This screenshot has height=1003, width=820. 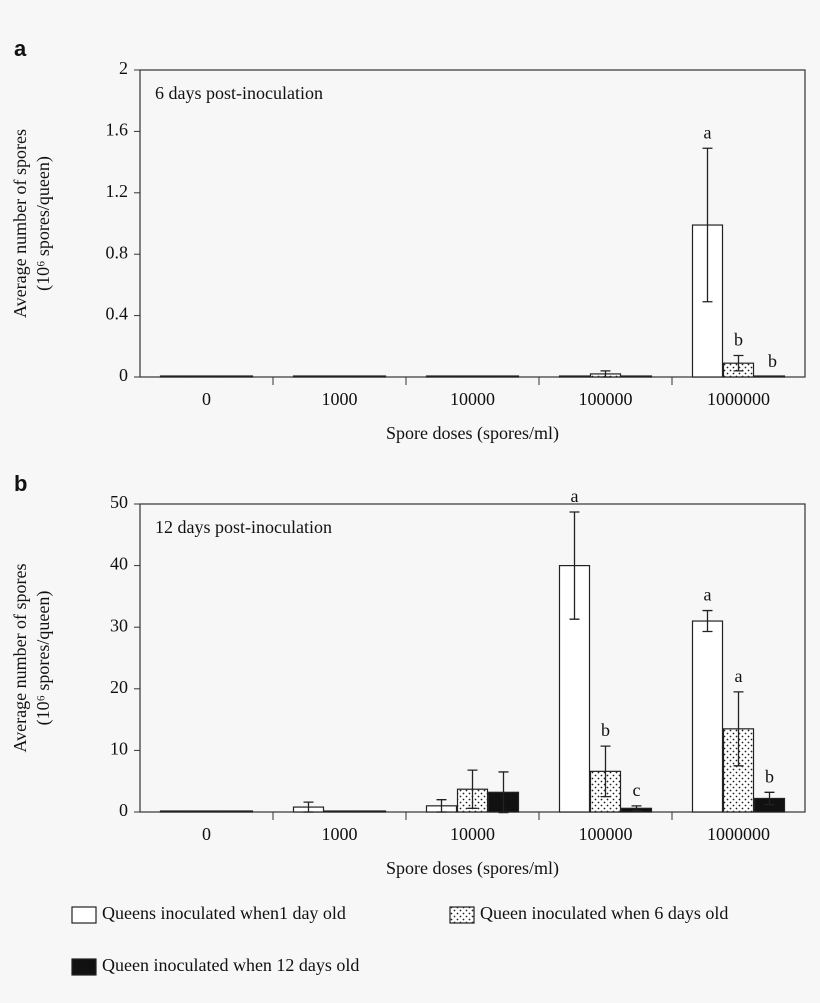 What do you see at coordinates (20, 483) in the screenshot?
I see `panel-label: b` at bounding box center [20, 483].